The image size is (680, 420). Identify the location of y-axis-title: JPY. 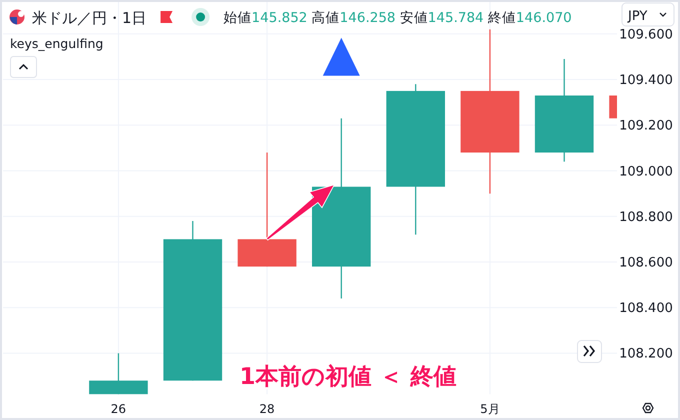
(637, 16).